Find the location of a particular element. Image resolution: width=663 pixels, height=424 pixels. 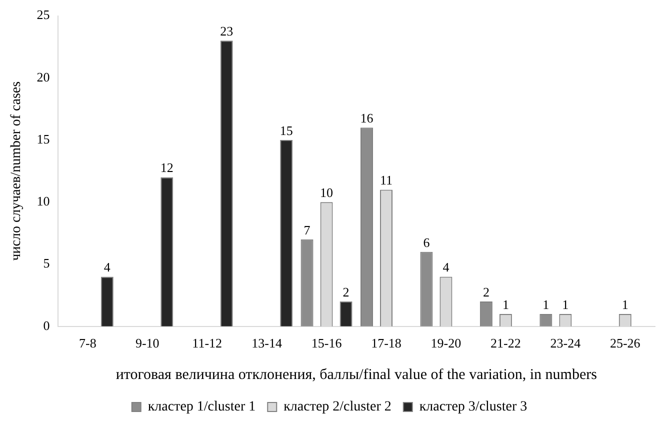

data-label: 12 is located at coordinates (167, 168).